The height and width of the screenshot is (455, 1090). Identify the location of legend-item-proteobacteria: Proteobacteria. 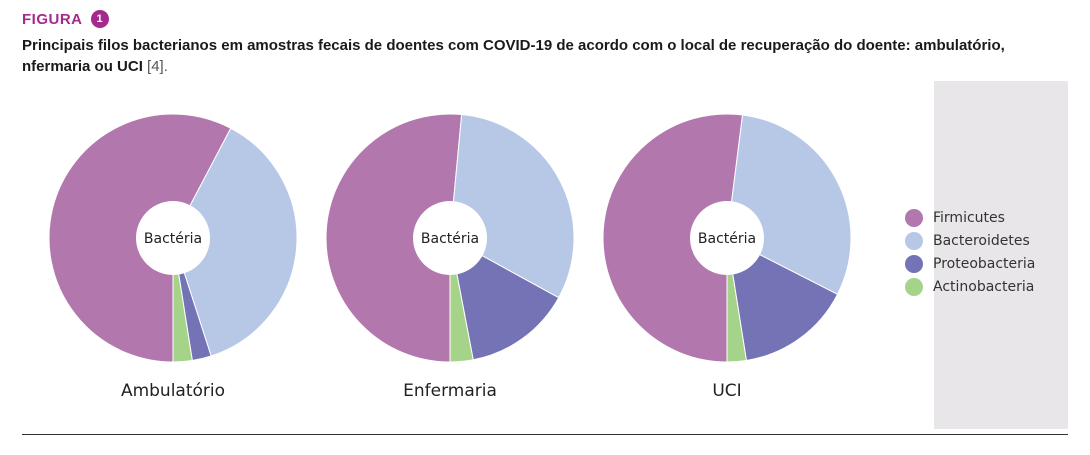
(970, 263).